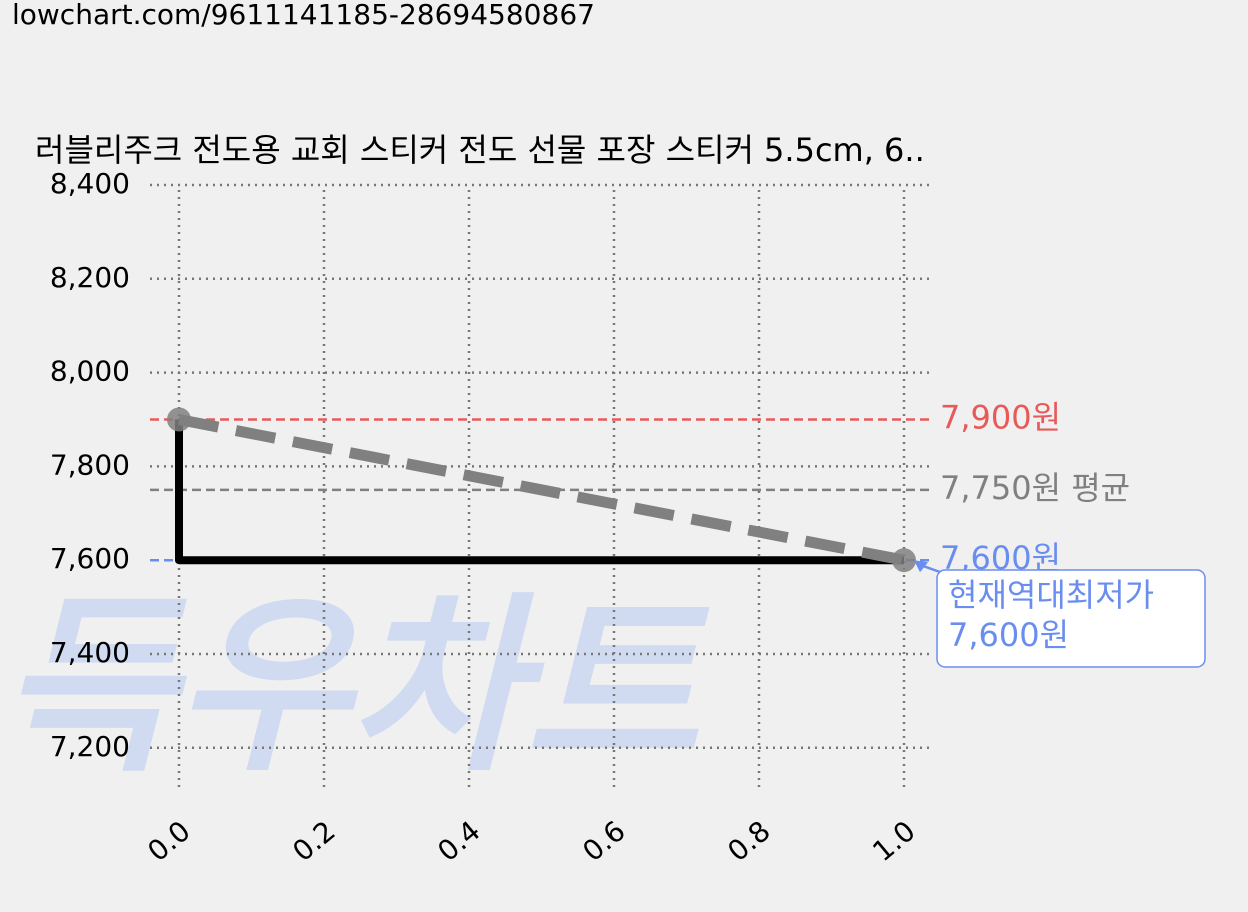 The image size is (1248, 912). I want to click on y-tick-label: 7,400, so click(90, 652).